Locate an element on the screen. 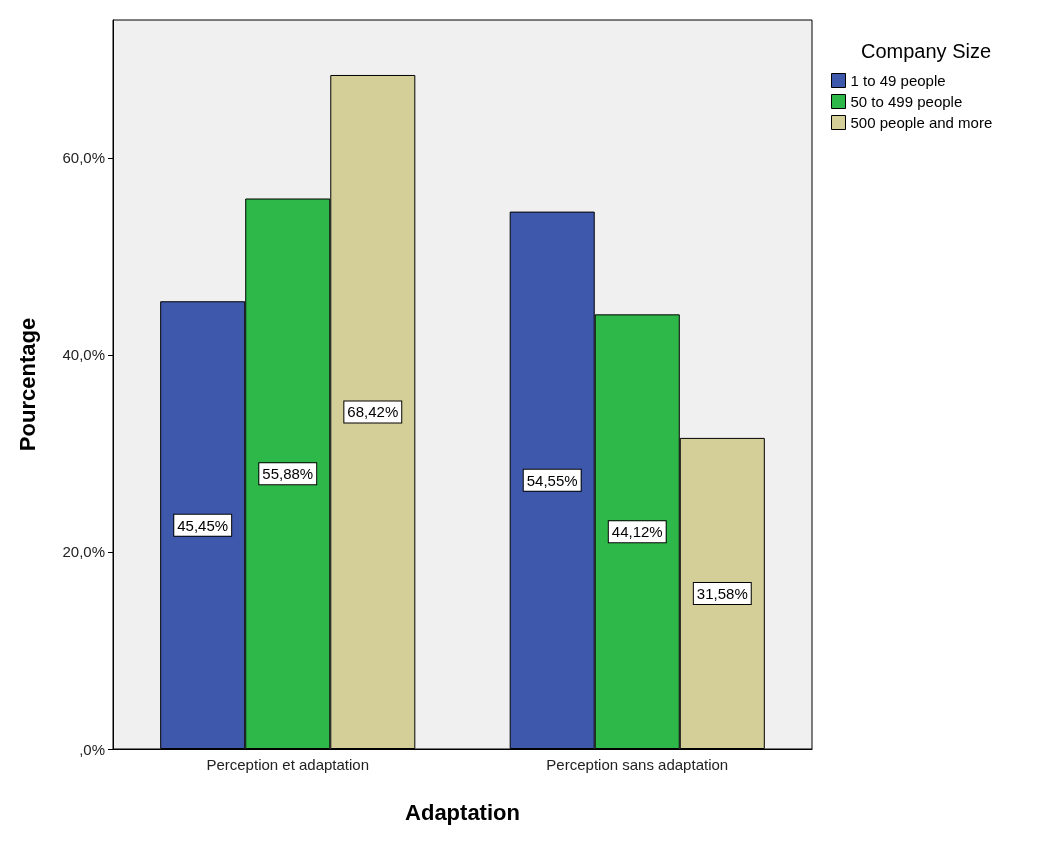 The width and height of the screenshot is (1052, 847). y-tick-label: ,0% is located at coordinates (92, 749).